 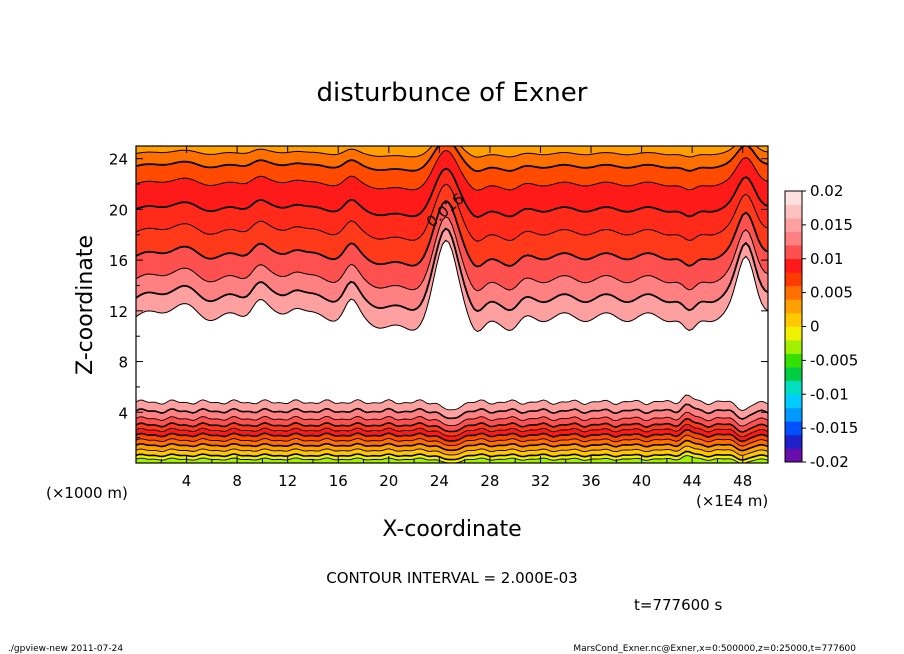 What do you see at coordinates (237, 481) in the screenshot?
I see `x-tick-label: 8` at bounding box center [237, 481].